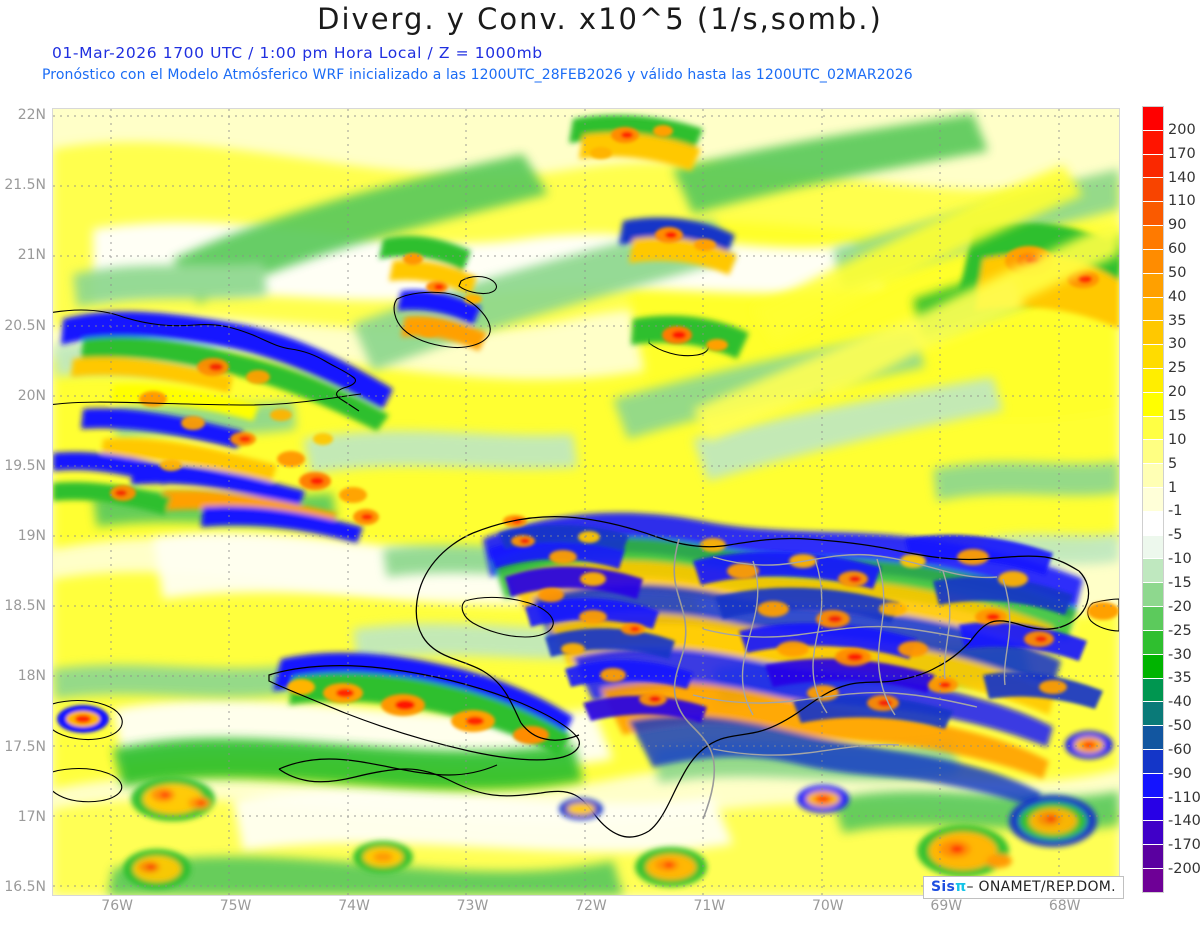  Describe the element at coordinates (1180, 559) in the screenshot. I see `colorbar-tick-label: -10` at that location.